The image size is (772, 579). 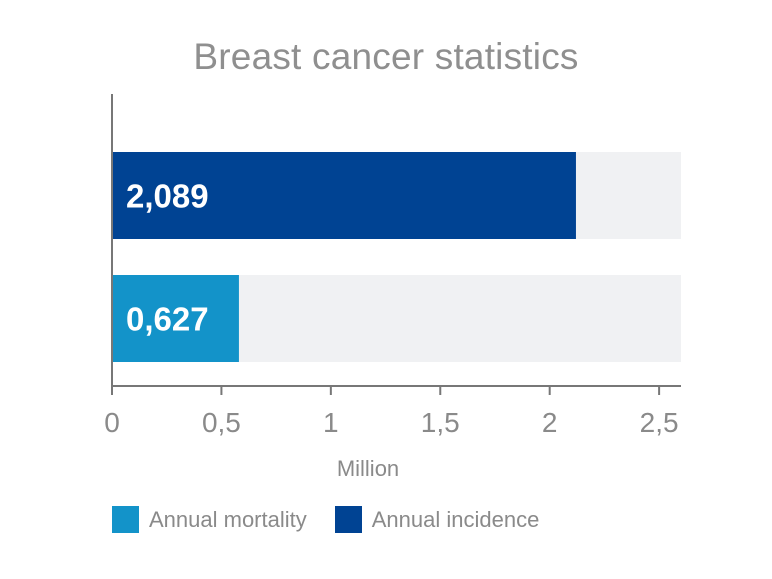 What do you see at coordinates (125, 519) in the screenshot?
I see `legend-swatch-mortality` at bounding box center [125, 519].